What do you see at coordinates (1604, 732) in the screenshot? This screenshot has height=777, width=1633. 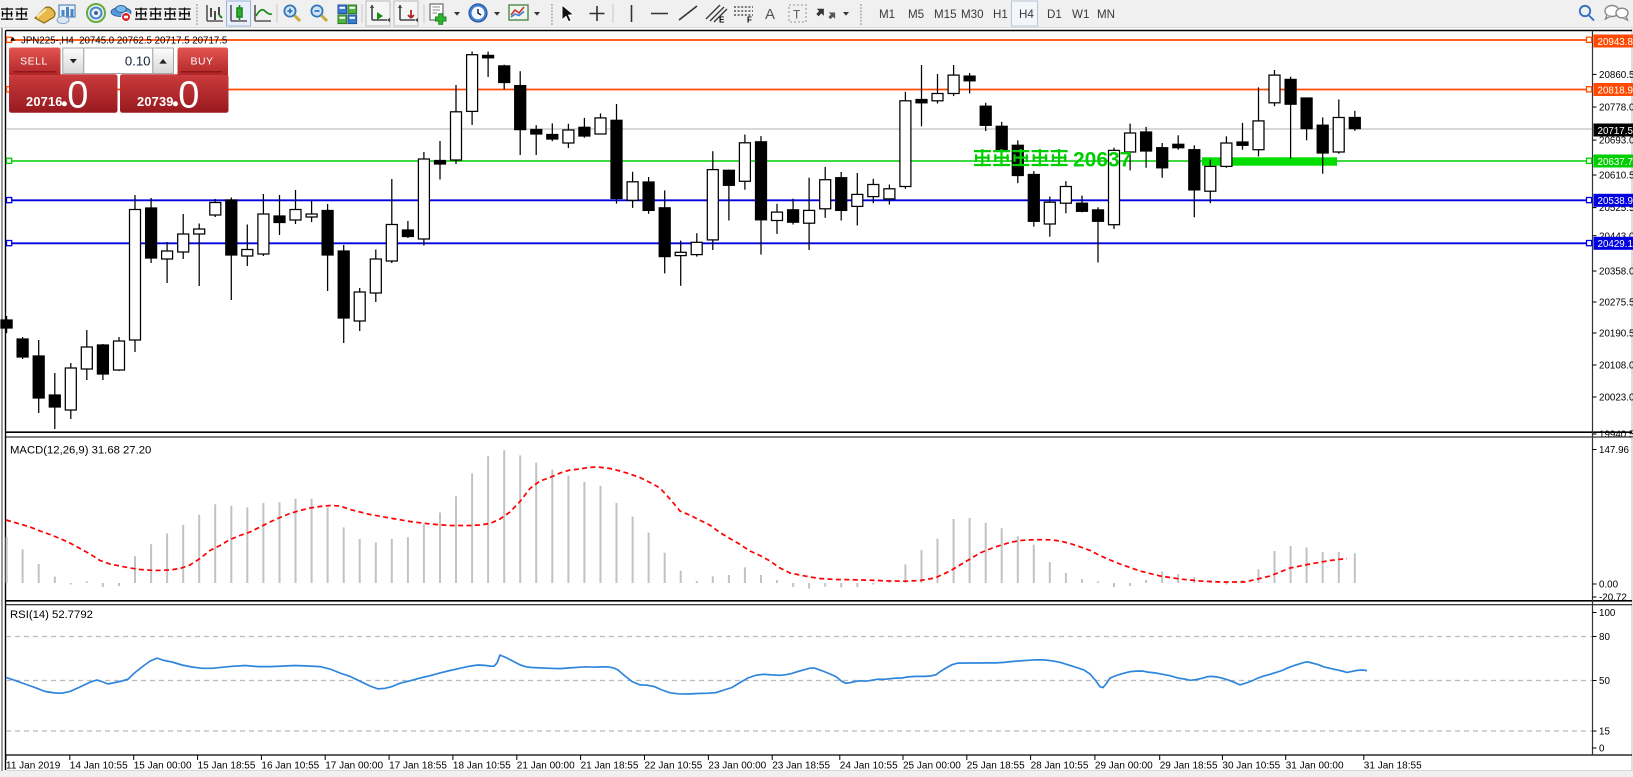 I see `svg-text: 15` at bounding box center [1604, 732].